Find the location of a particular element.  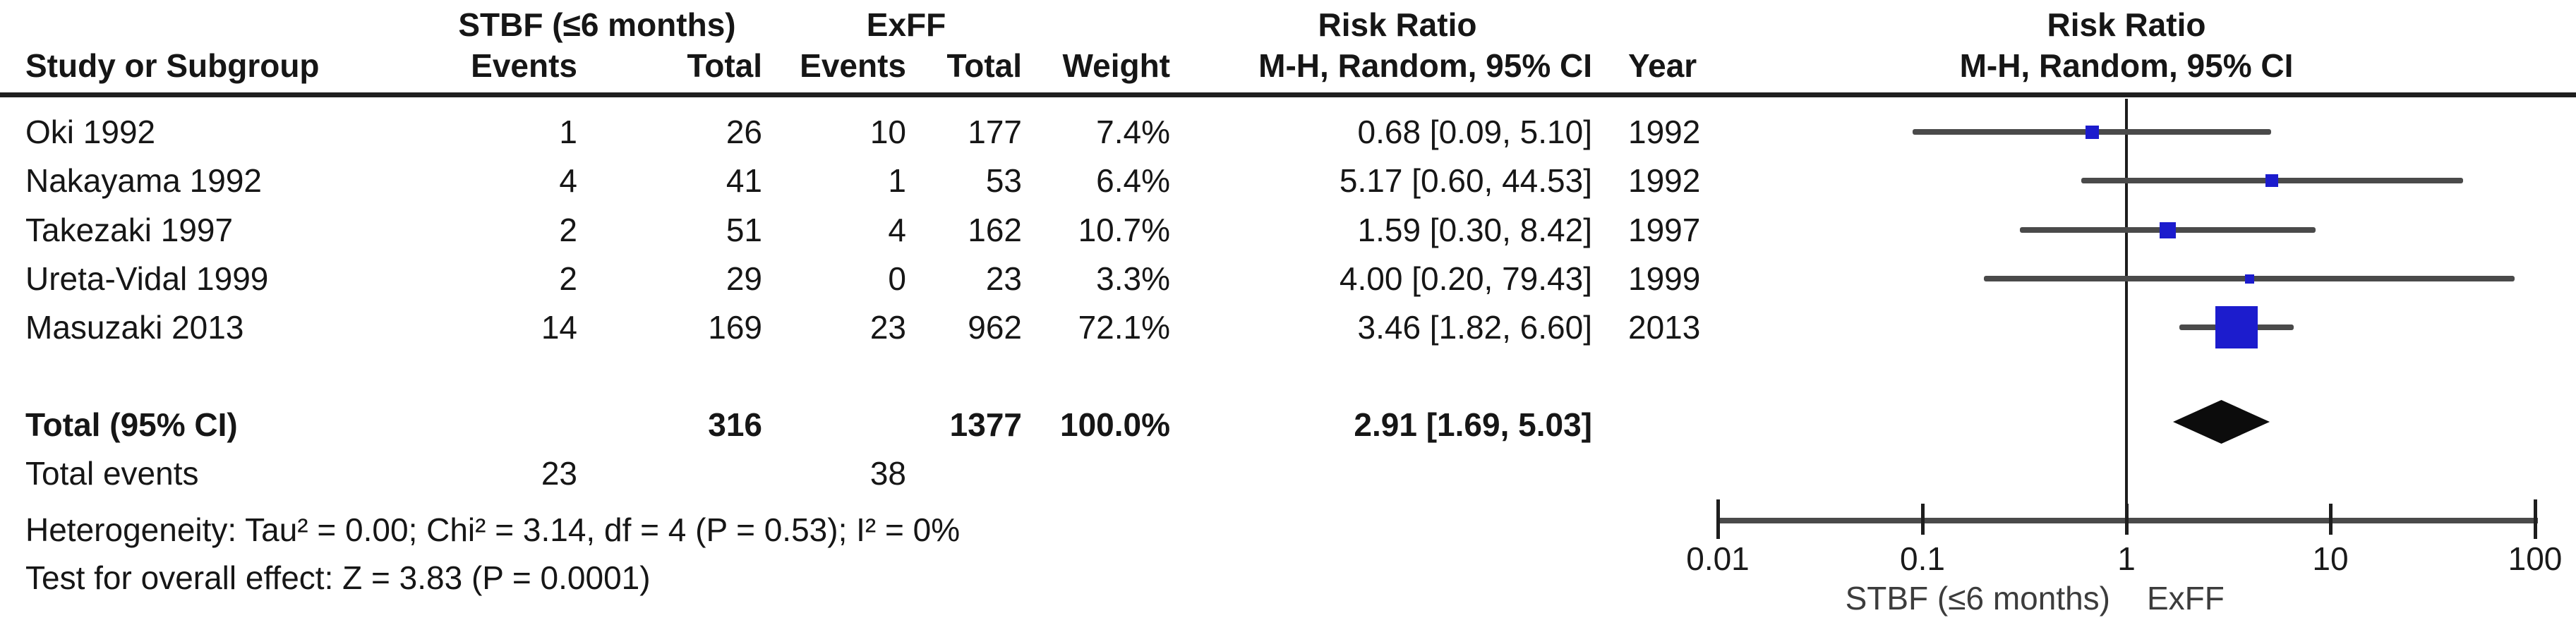

study-name: Ureta-Vidal 1999 is located at coordinates (147, 278).